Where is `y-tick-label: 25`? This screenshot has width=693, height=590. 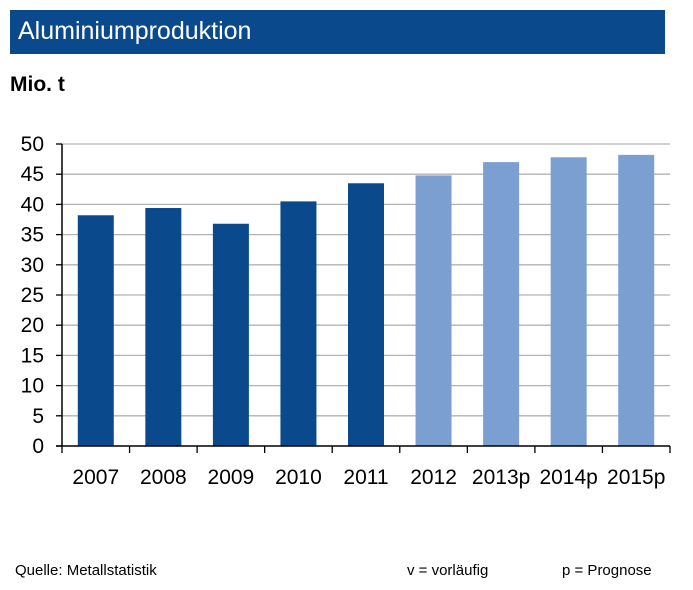
y-tick-label: 25 is located at coordinates (32, 295).